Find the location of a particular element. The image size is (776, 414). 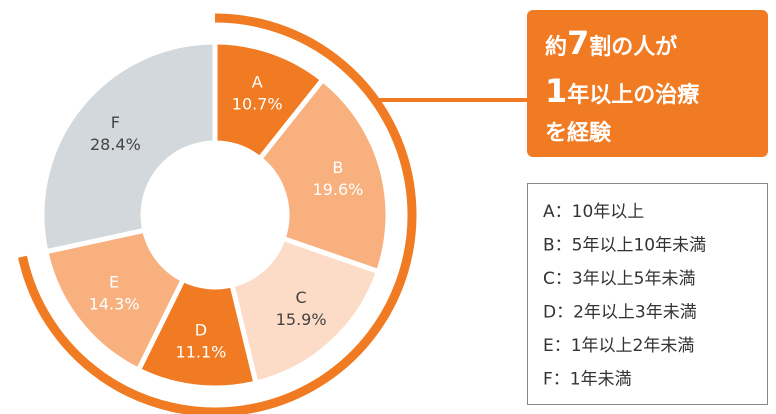

slice-category: A is located at coordinates (257, 82).